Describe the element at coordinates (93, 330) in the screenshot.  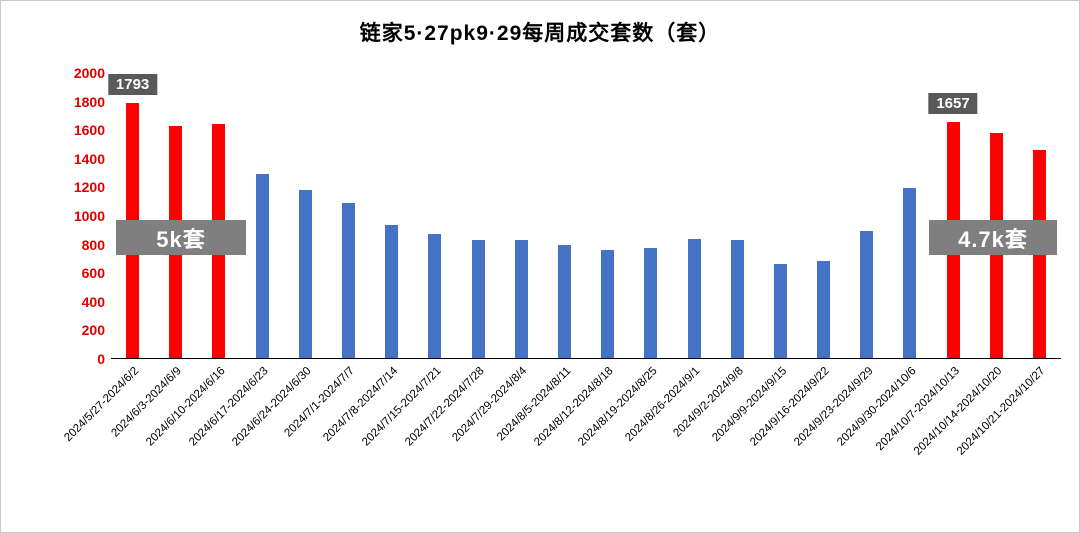
I see `y-tick-label: 200` at that location.